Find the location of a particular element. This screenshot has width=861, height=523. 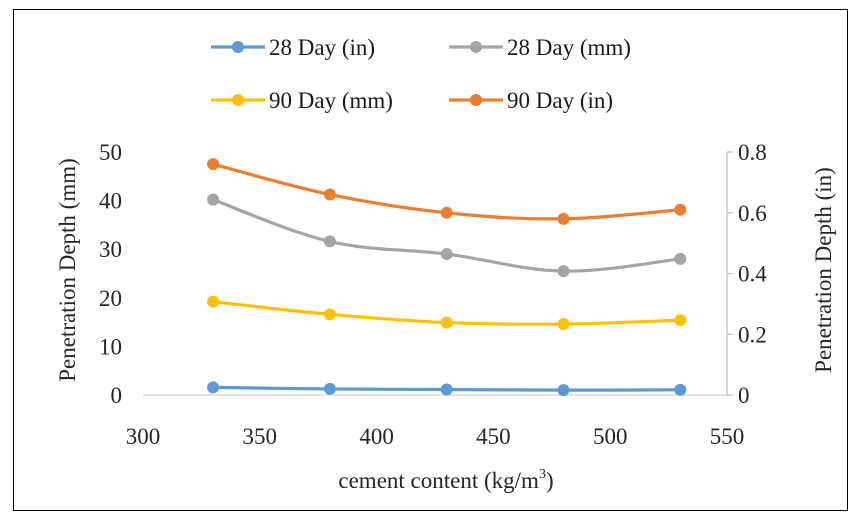

legend-marker-90-day-mm is located at coordinates (238, 100).